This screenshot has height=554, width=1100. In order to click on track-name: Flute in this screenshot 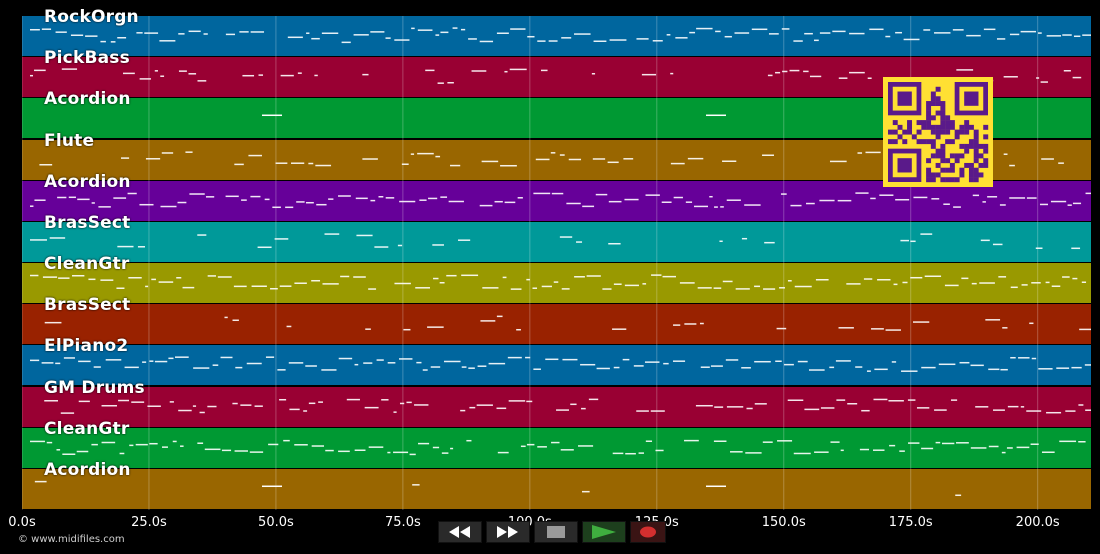, I will do `click(69, 140)`.